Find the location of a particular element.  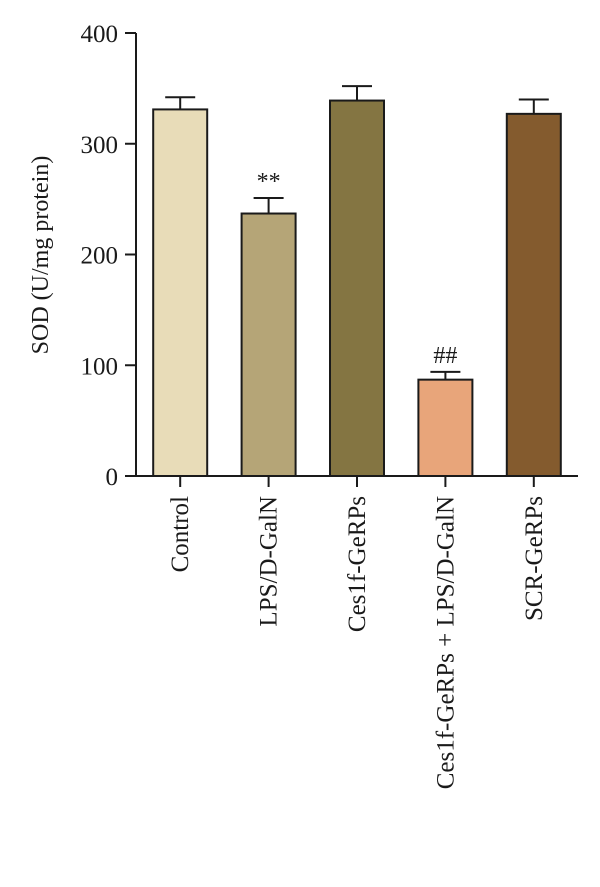

significance-marker: ## is located at coordinates (445, 356).